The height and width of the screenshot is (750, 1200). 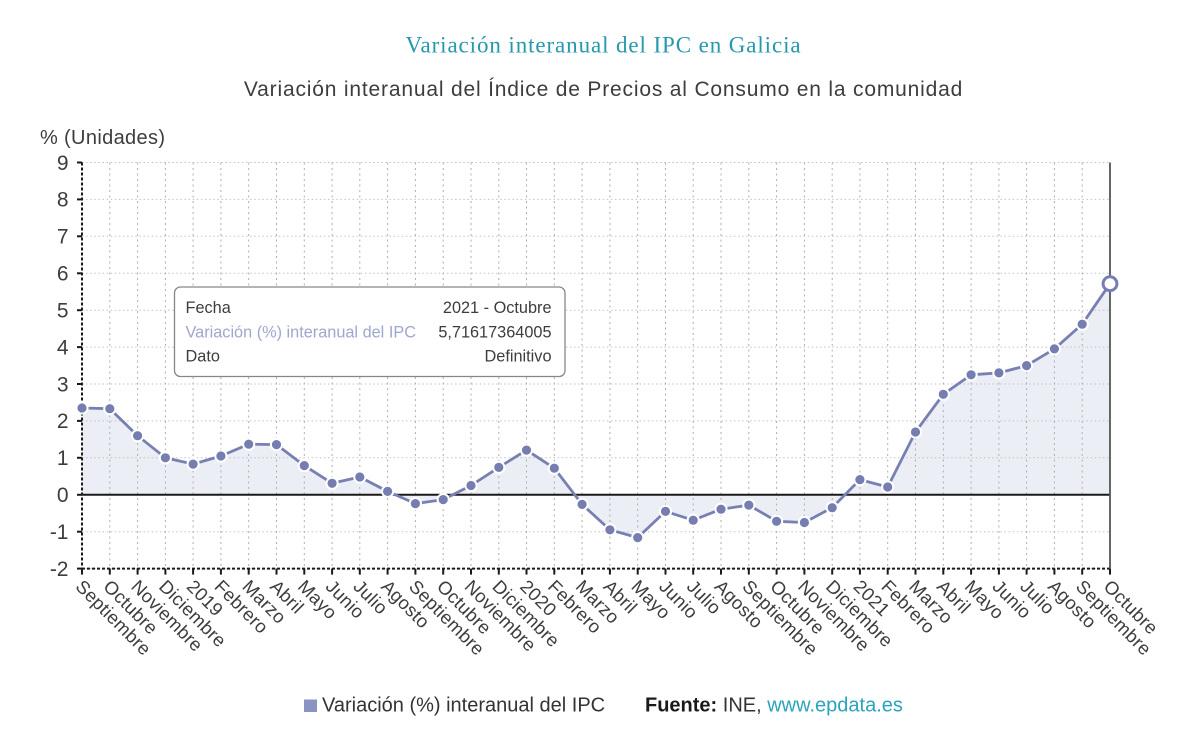 I want to click on svg-text: Fuente: INE, www.epdata.es, so click(x=774, y=706).